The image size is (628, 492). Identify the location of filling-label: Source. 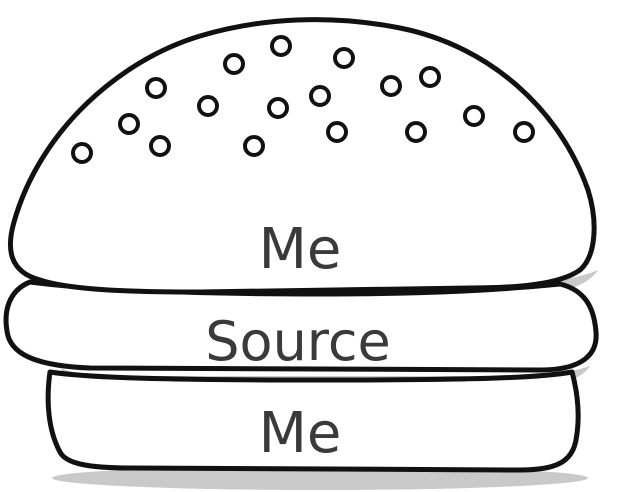
(297, 341).